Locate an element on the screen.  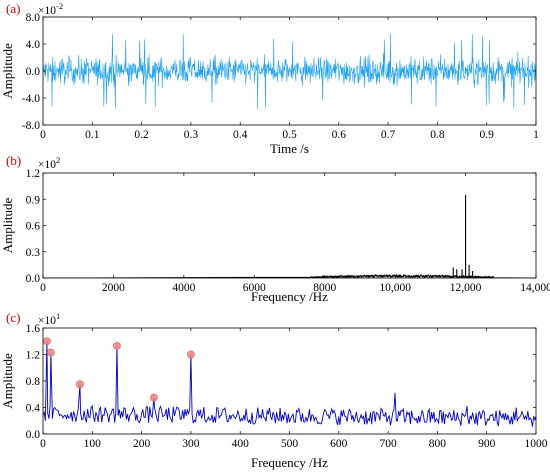
y-tick-label: 4.0 is located at coordinates (33, 45).